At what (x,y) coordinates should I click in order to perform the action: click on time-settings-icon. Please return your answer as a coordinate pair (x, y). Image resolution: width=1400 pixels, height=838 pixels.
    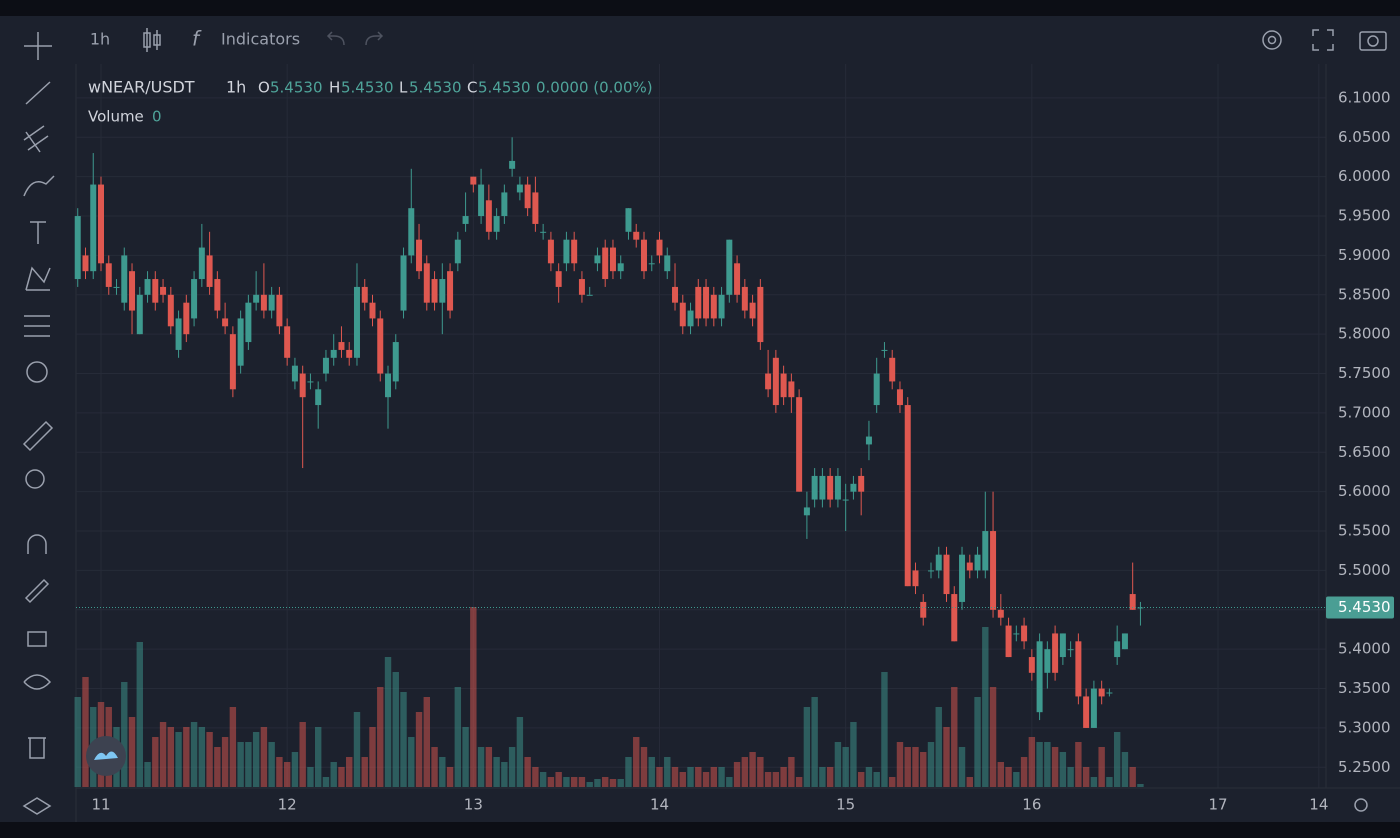
    Looking at the image, I should click on (1361, 805).